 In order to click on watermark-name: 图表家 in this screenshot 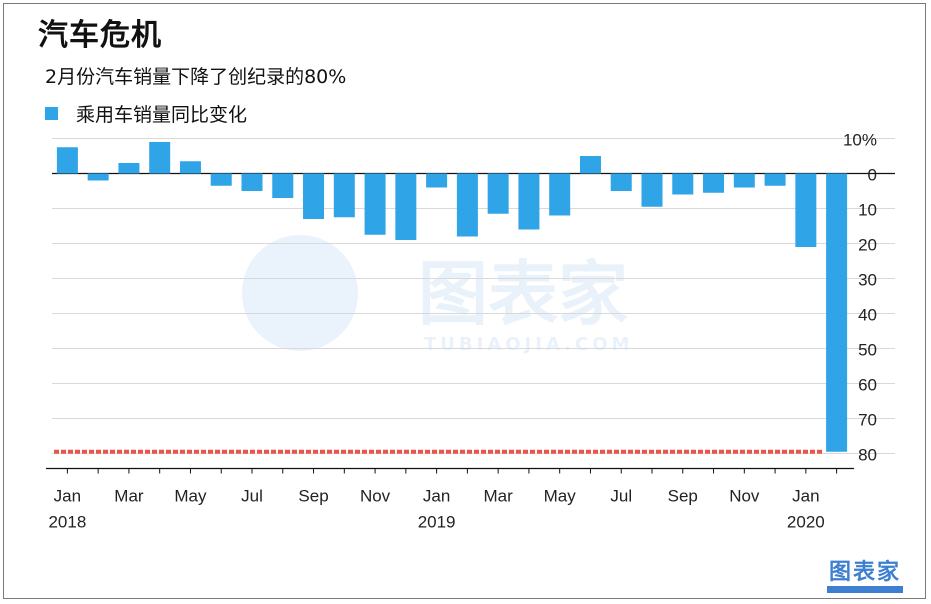, I will do `click(523, 294)`.